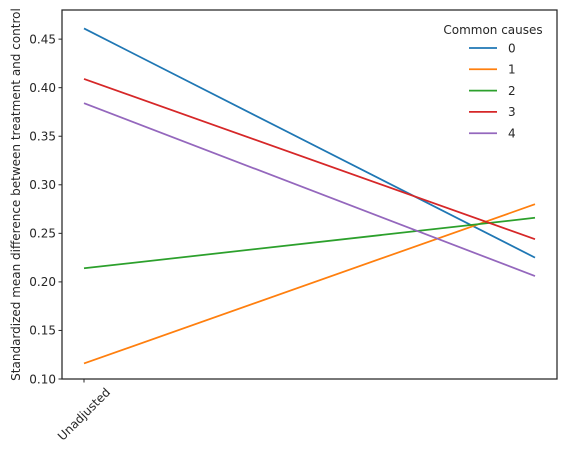  I want to click on x-tick-label: Unadjusted, so click(84, 414).